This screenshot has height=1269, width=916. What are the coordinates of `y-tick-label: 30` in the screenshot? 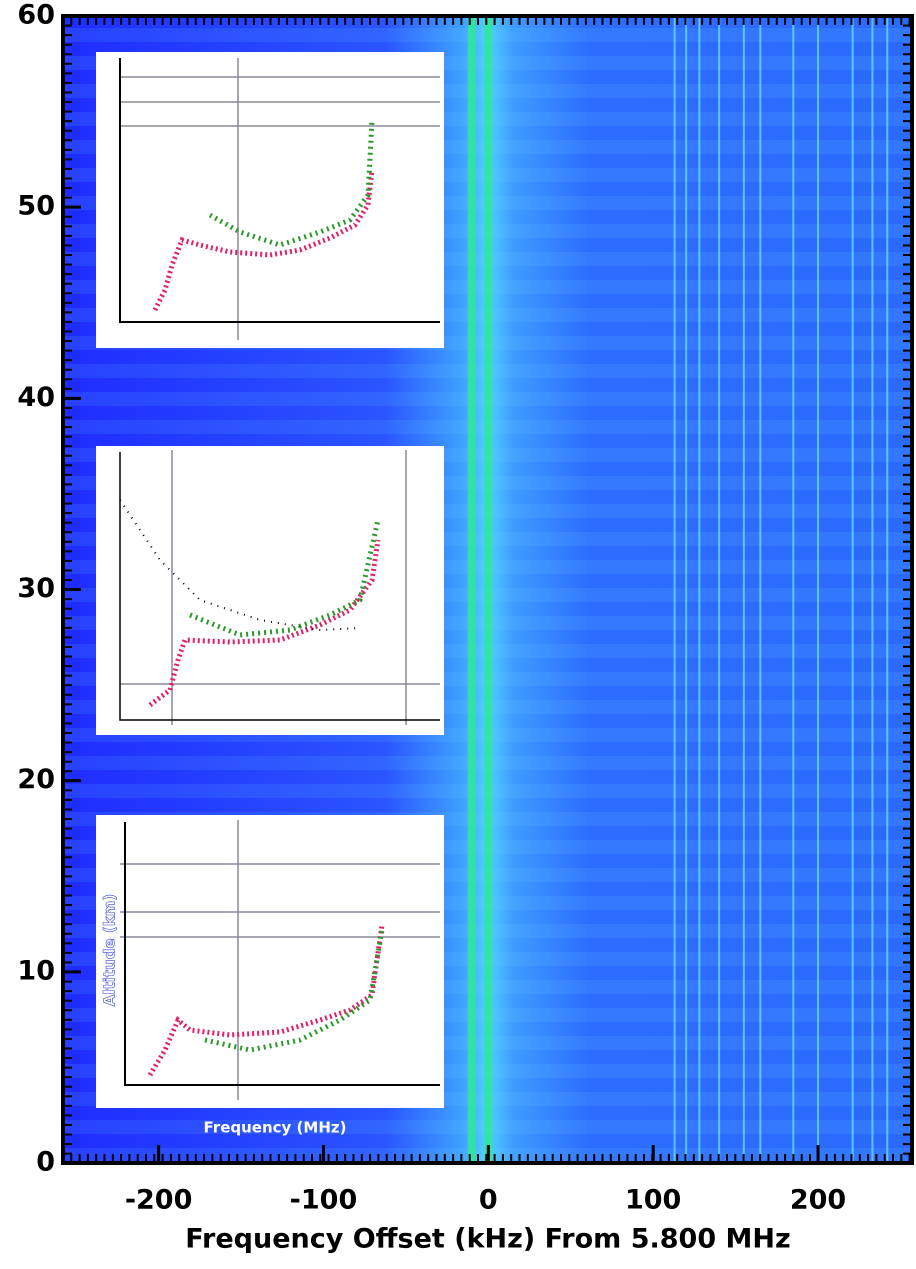 It's located at (36, 588).